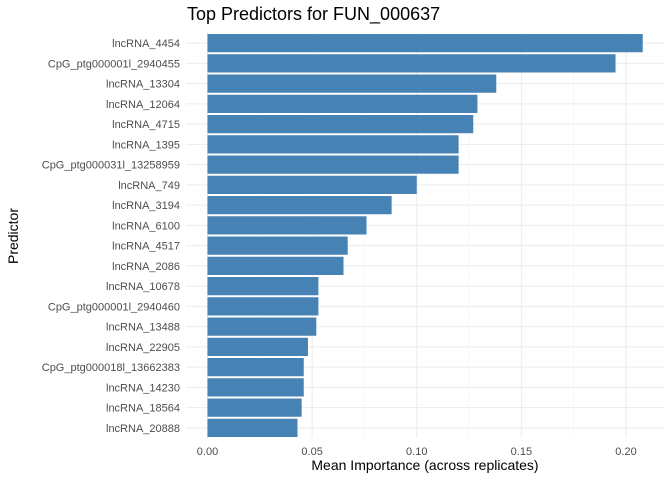 This screenshot has height=480, width=672. What do you see at coordinates (625, 452) in the screenshot?
I see `x-tick-label: 0.20` at bounding box center [625, 452].